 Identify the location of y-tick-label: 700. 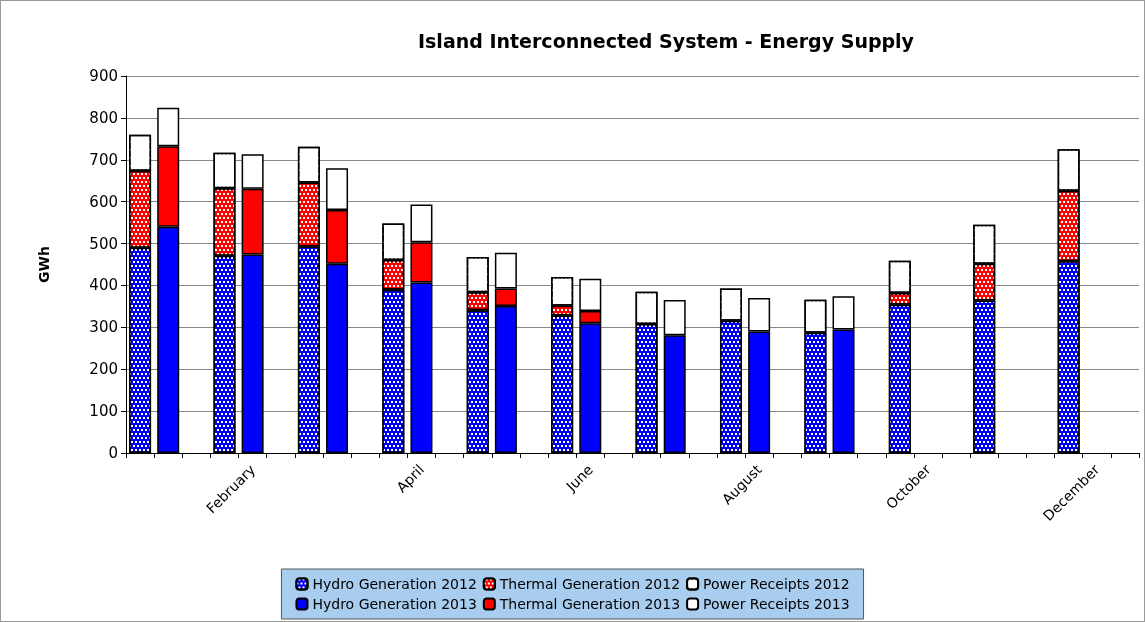
(103, 159).